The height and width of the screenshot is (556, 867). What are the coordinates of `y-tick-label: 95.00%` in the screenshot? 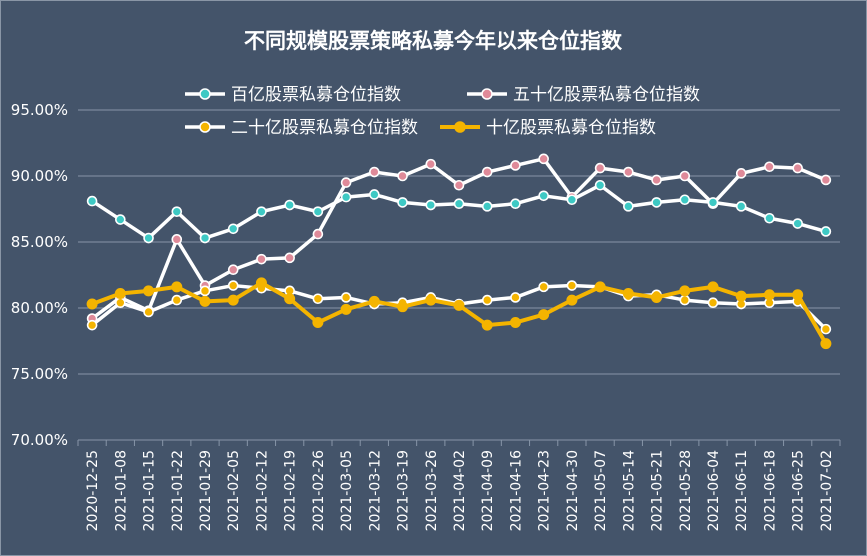 It's located at (39, 110).